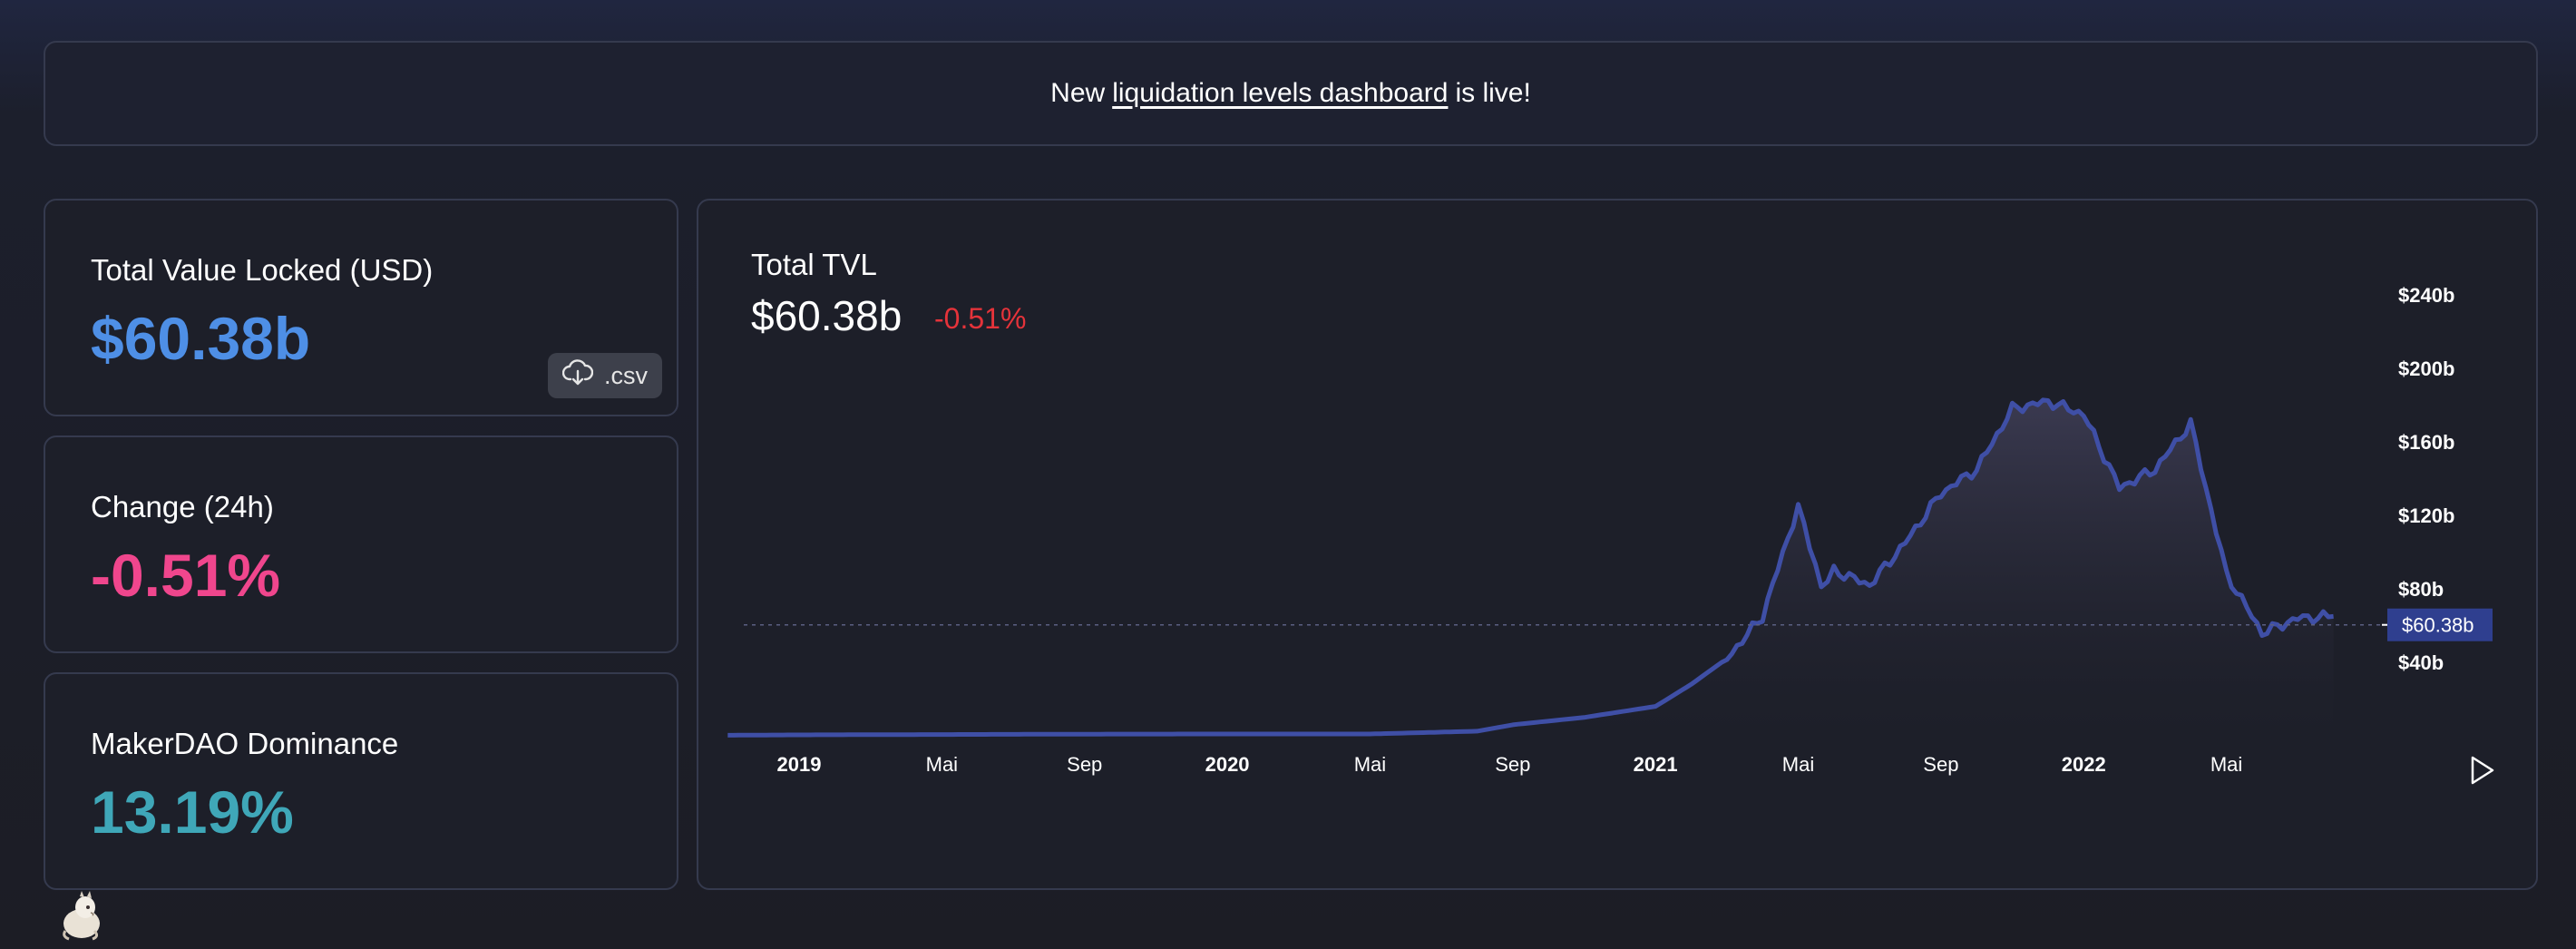  Describe the element at coordinates (1078, 93) in the screenshot. I see `banner-prefix: New` at that location.